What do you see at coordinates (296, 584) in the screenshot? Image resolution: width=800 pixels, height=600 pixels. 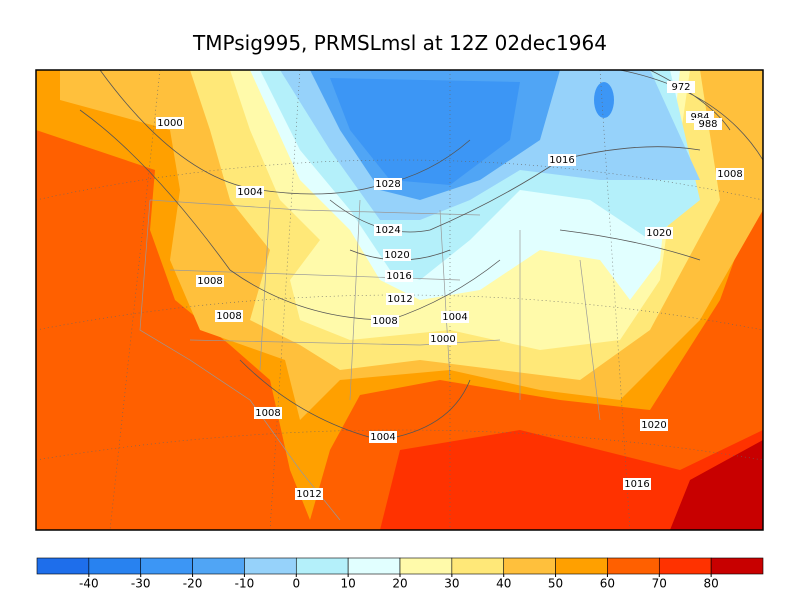 I see `colorbar-tick-label: 0` at bounding box center [296, 584].